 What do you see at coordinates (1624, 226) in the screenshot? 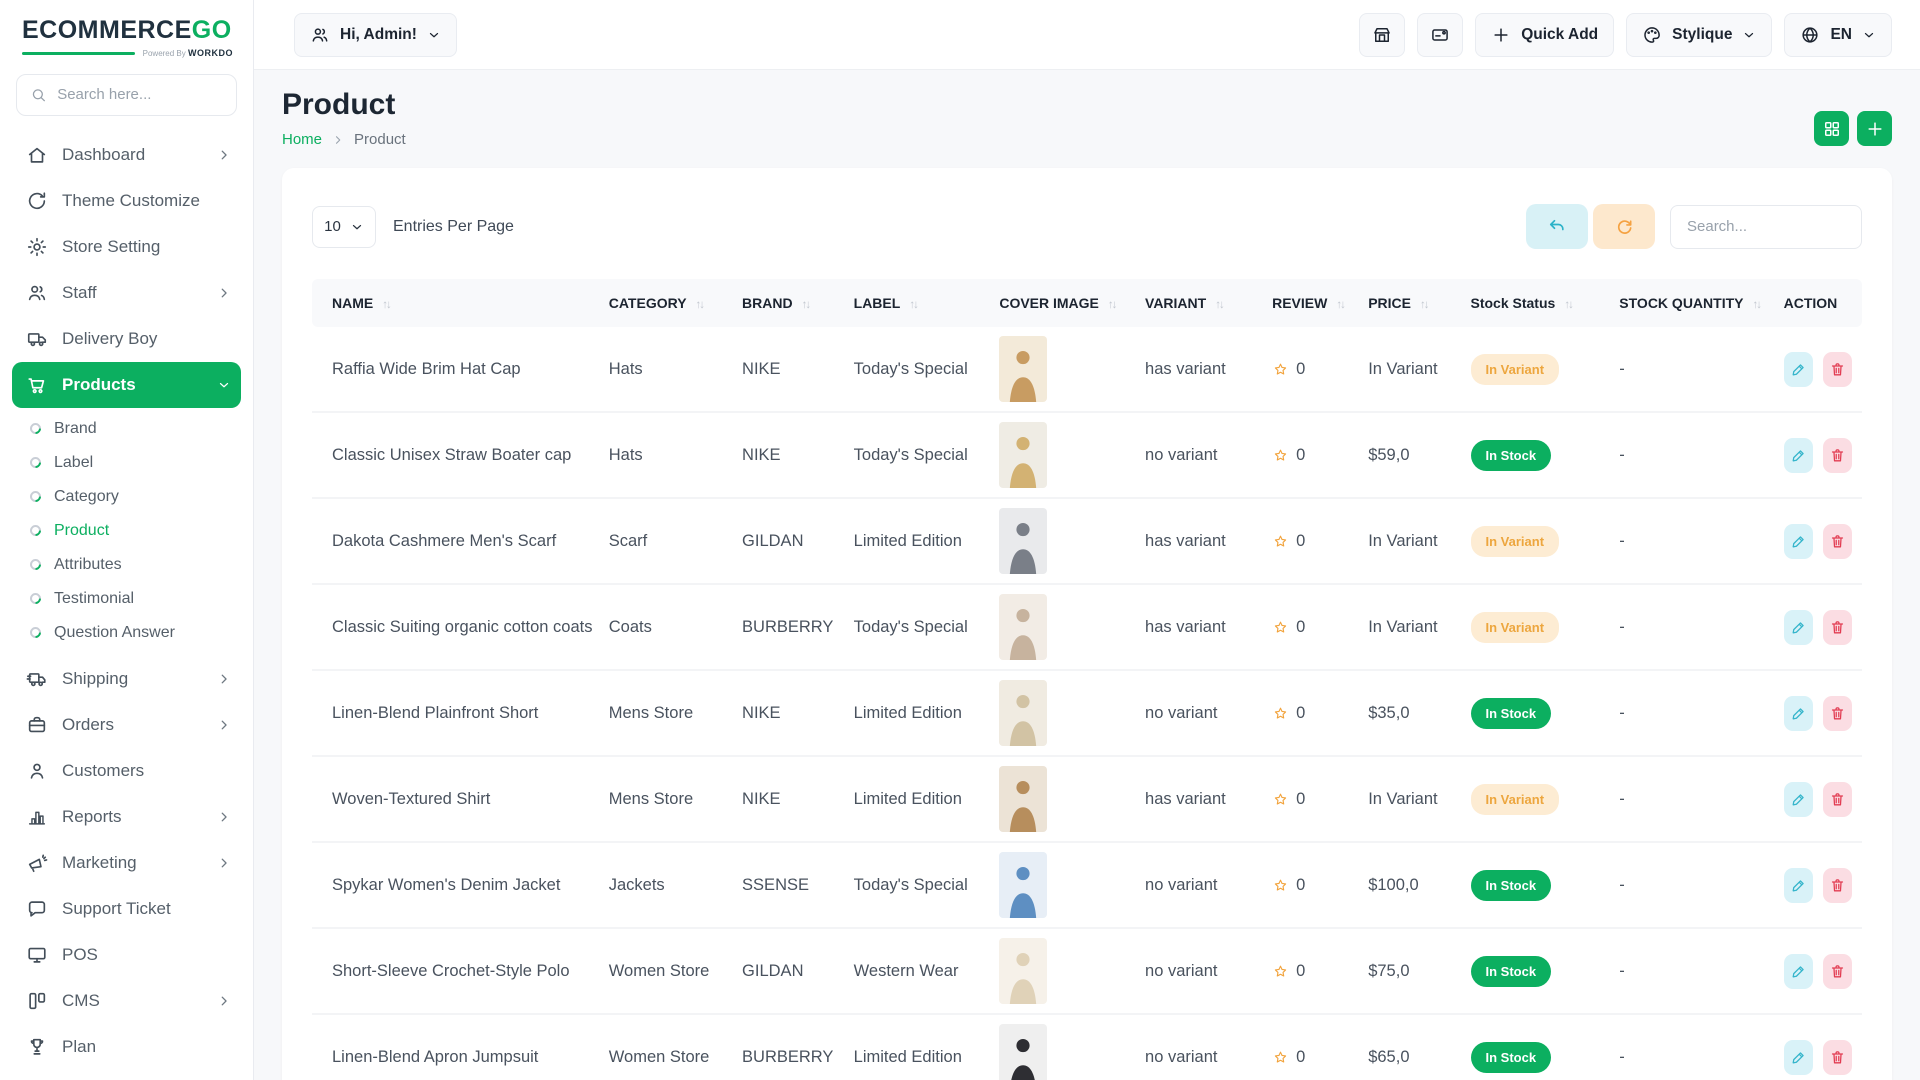
I see `refresh-button` at bounding box center [1624, 226].